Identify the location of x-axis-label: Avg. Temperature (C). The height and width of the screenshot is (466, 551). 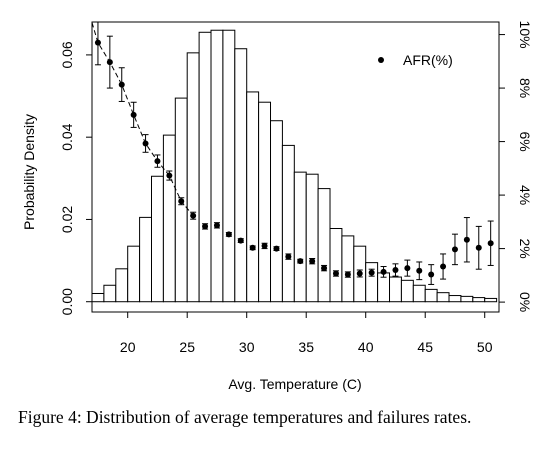
(294, 384).